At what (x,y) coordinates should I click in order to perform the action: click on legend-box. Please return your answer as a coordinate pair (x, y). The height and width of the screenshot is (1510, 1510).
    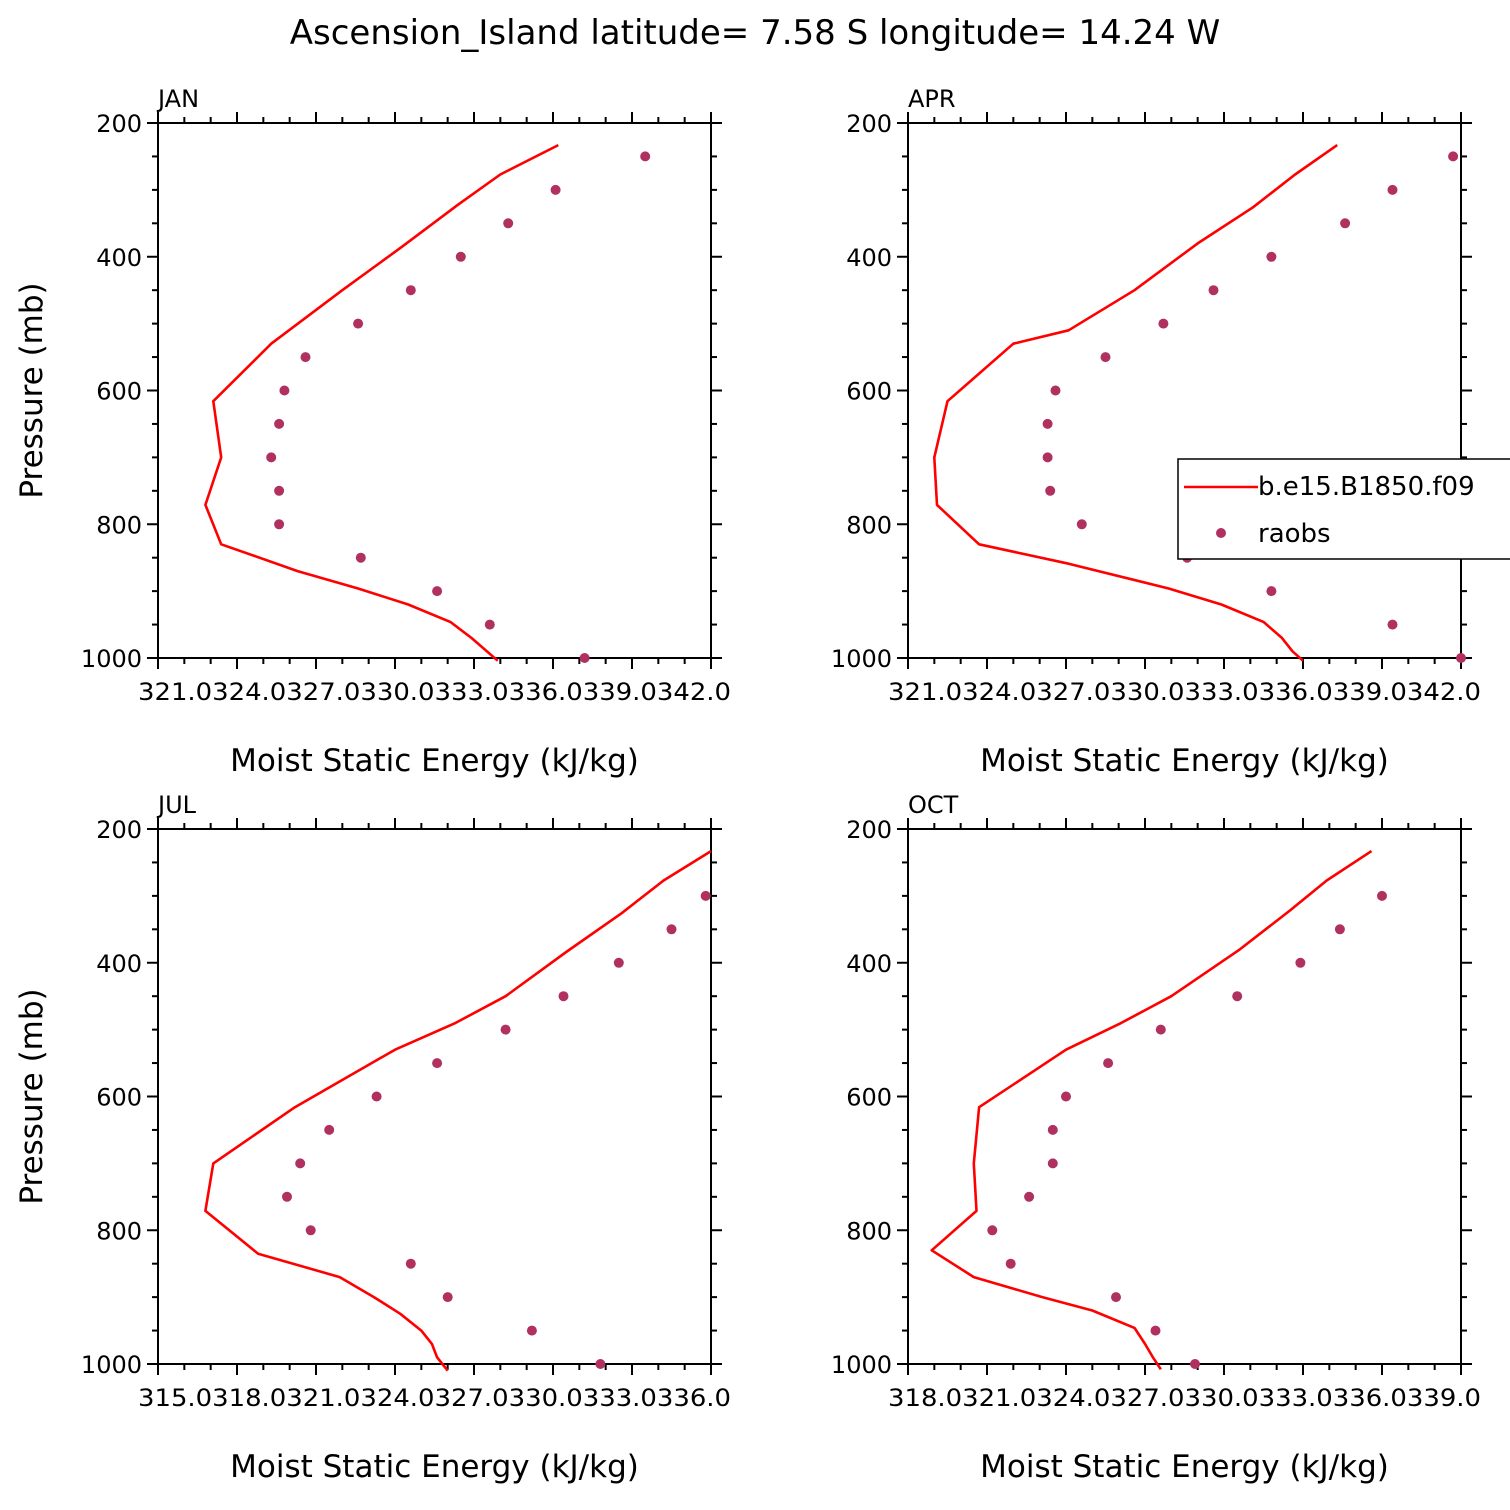
    Looking at the image, I should click on (1343, 509).